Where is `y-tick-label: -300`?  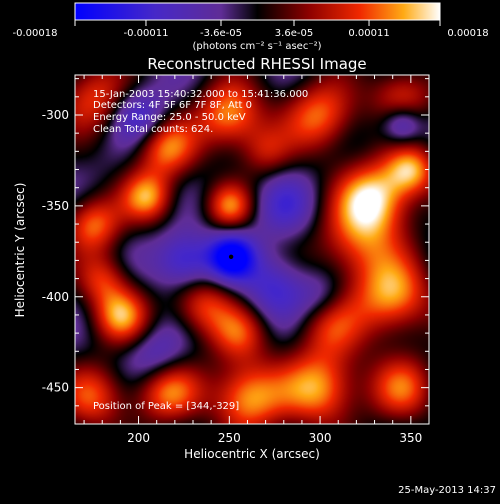 y-tick-label: -300 is located at coordinates (55, 115).